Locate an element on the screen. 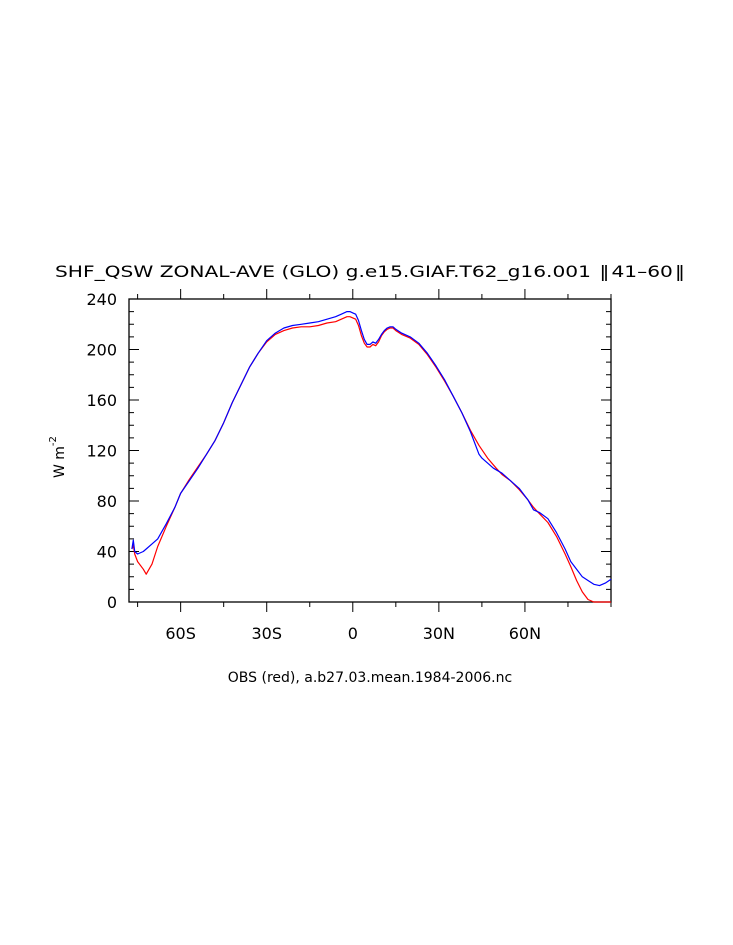 The height and width of the screenshot is (945, 733). y-tick-label: 240 is located at coordinates (101, 299).